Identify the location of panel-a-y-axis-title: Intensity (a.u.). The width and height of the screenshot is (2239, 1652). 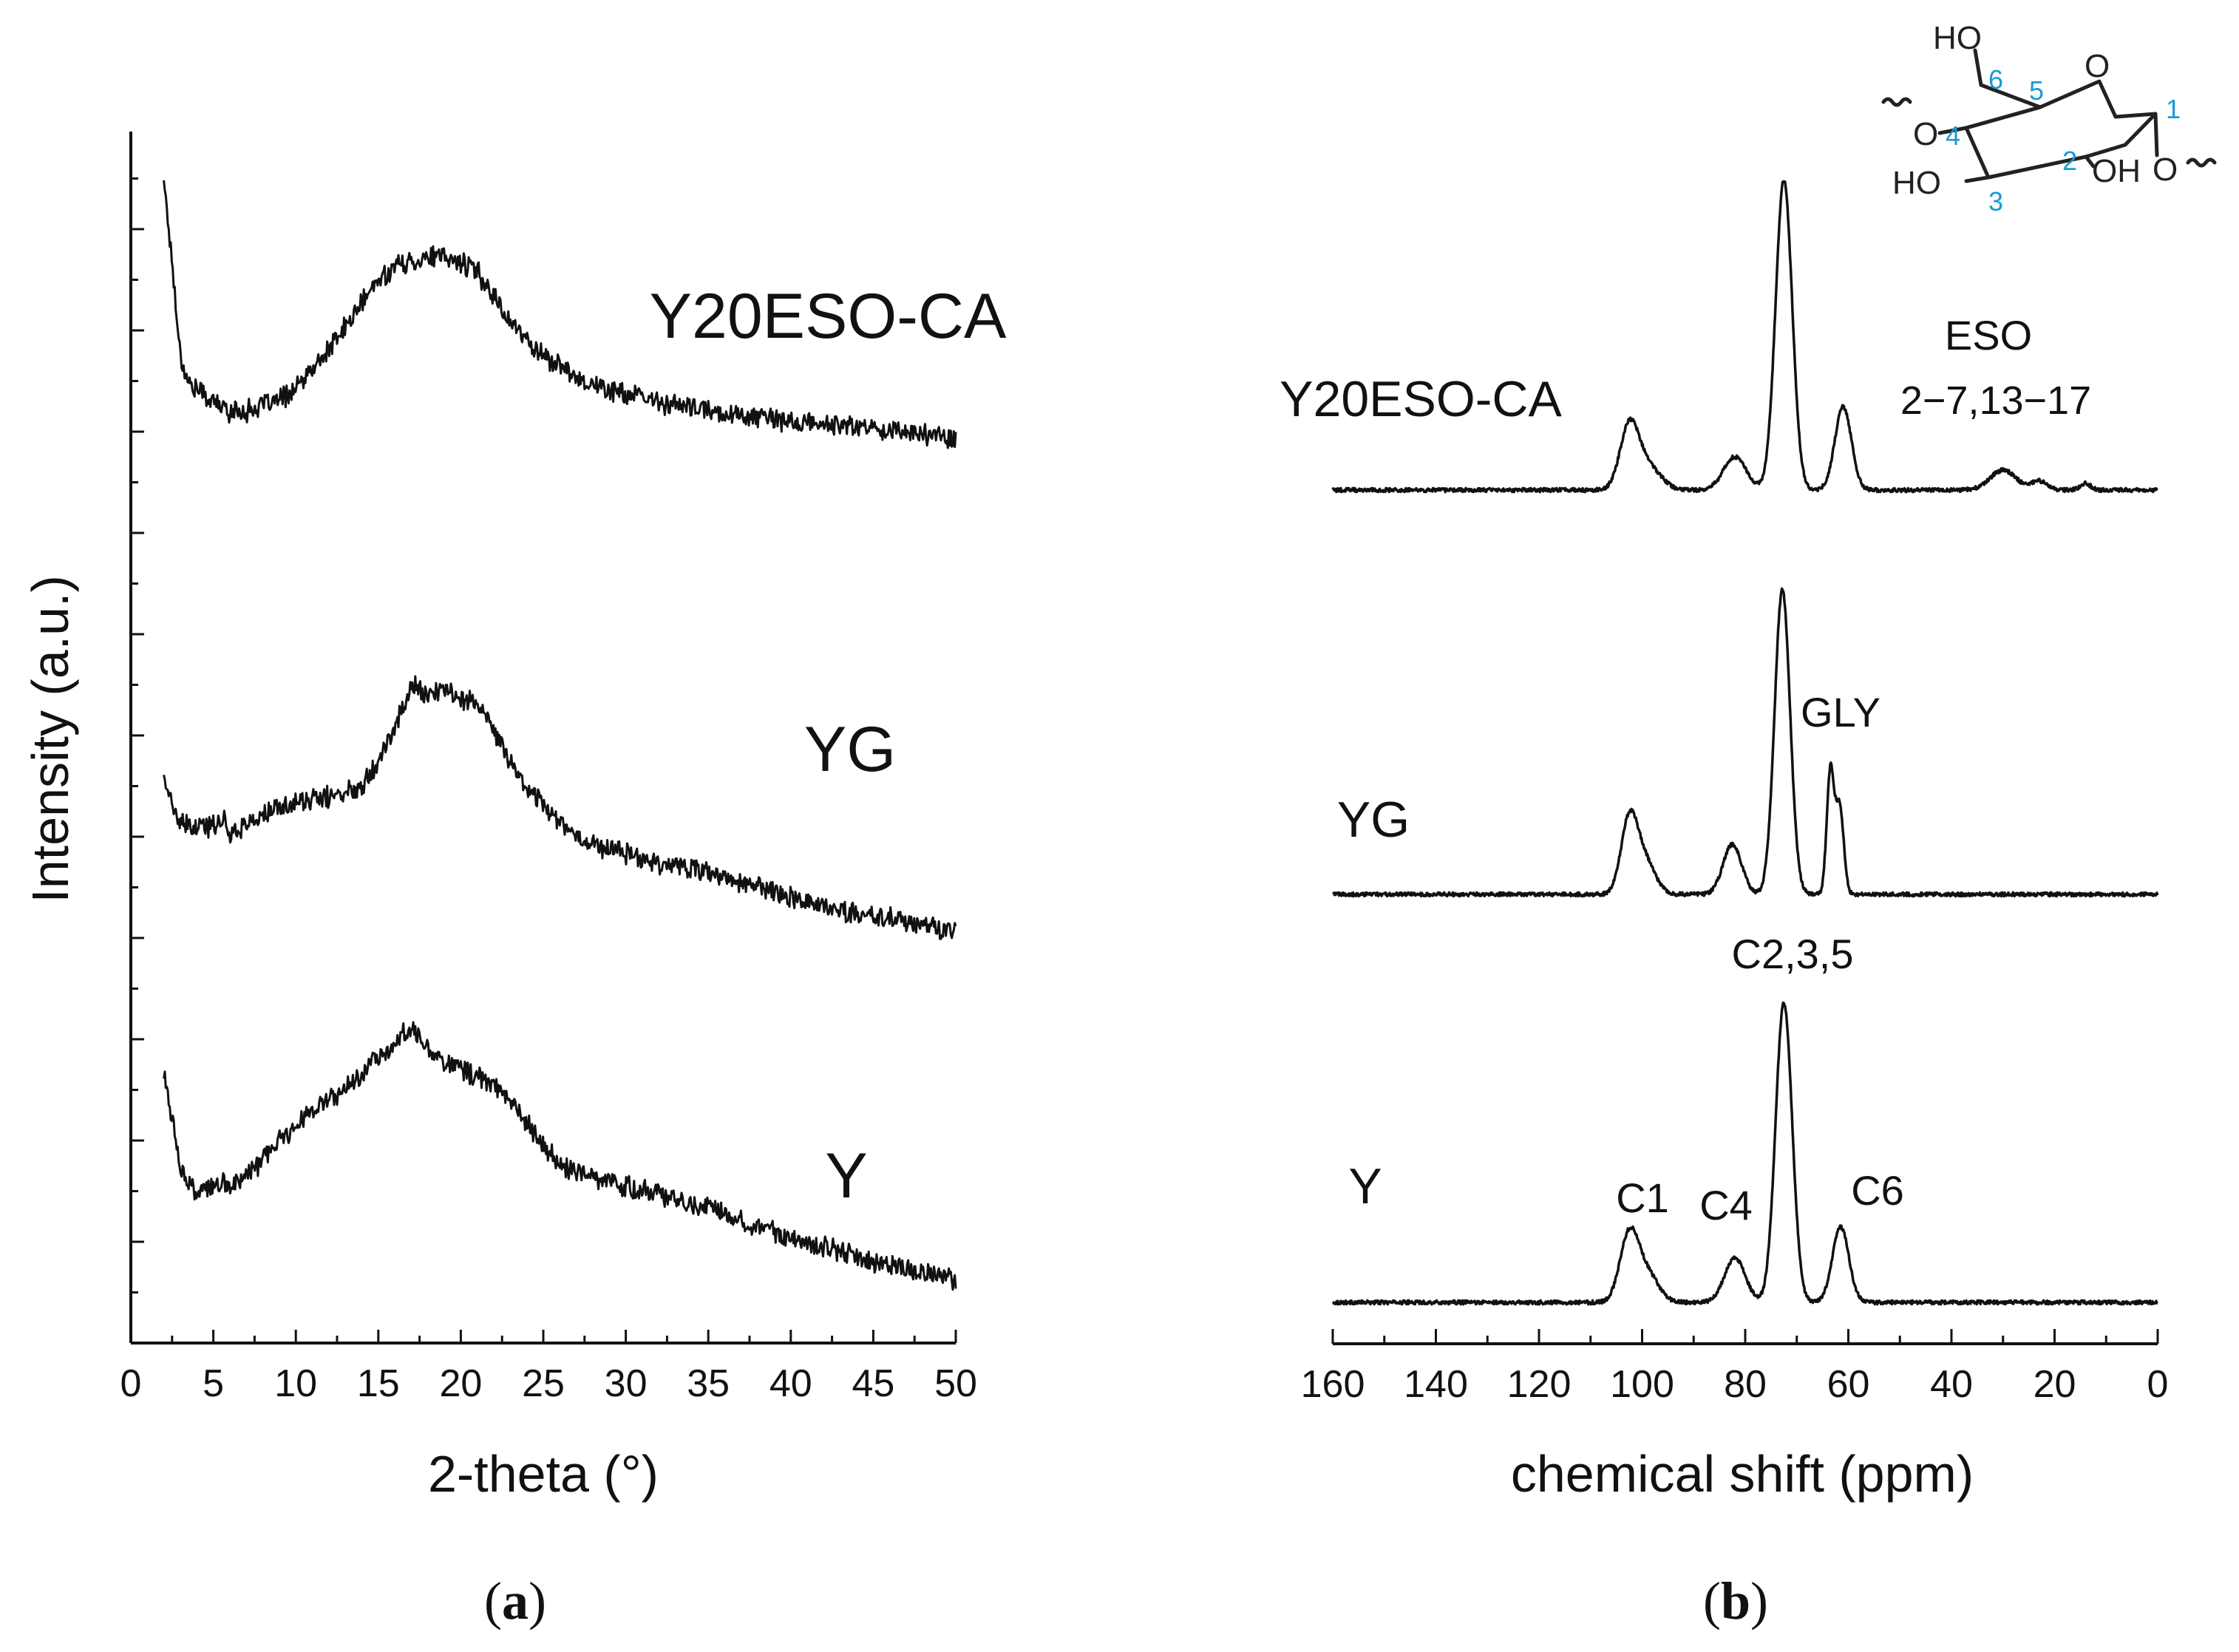
(50, 739).